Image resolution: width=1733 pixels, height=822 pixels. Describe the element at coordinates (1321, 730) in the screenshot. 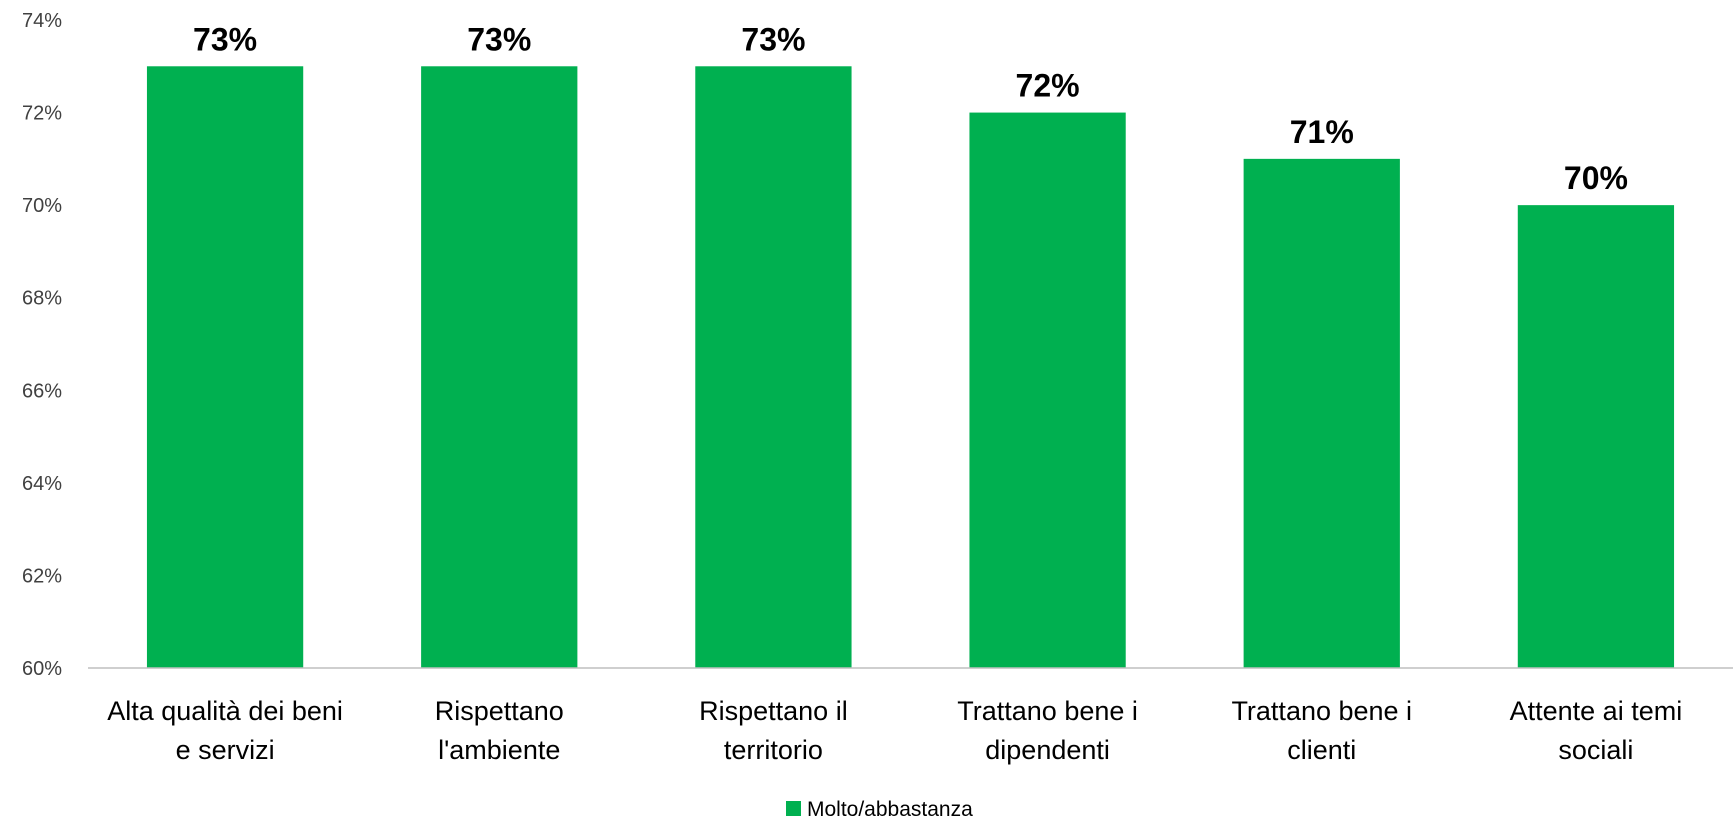

I see `x-tick-label: Trattano bene i clienti` at that location.